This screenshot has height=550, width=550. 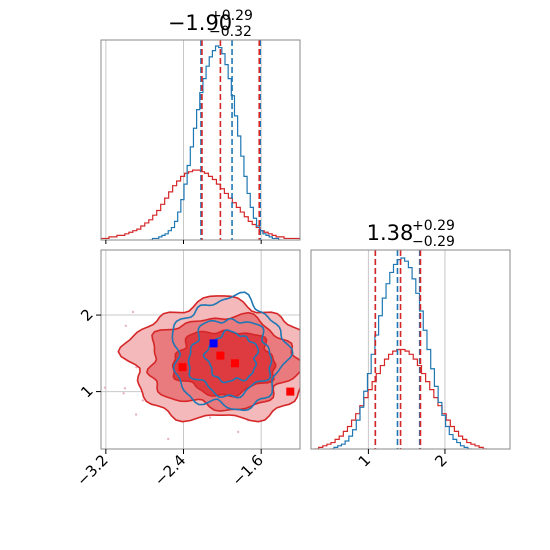 What do you see at coordinates (92, 470) in the screenshot?
I see `x-tick-label: −3.2` at bounding box center [92, 470].